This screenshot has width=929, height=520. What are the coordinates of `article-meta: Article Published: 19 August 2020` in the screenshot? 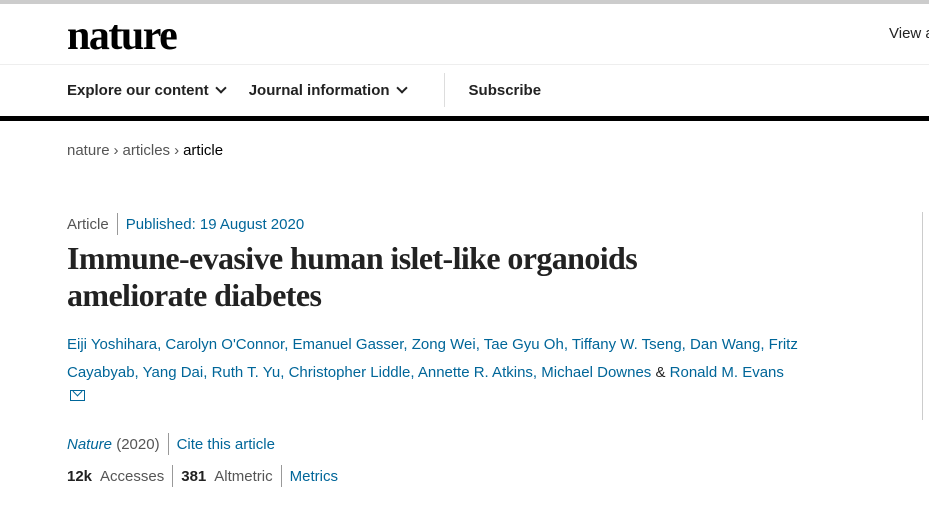 It's located at (185, 224).